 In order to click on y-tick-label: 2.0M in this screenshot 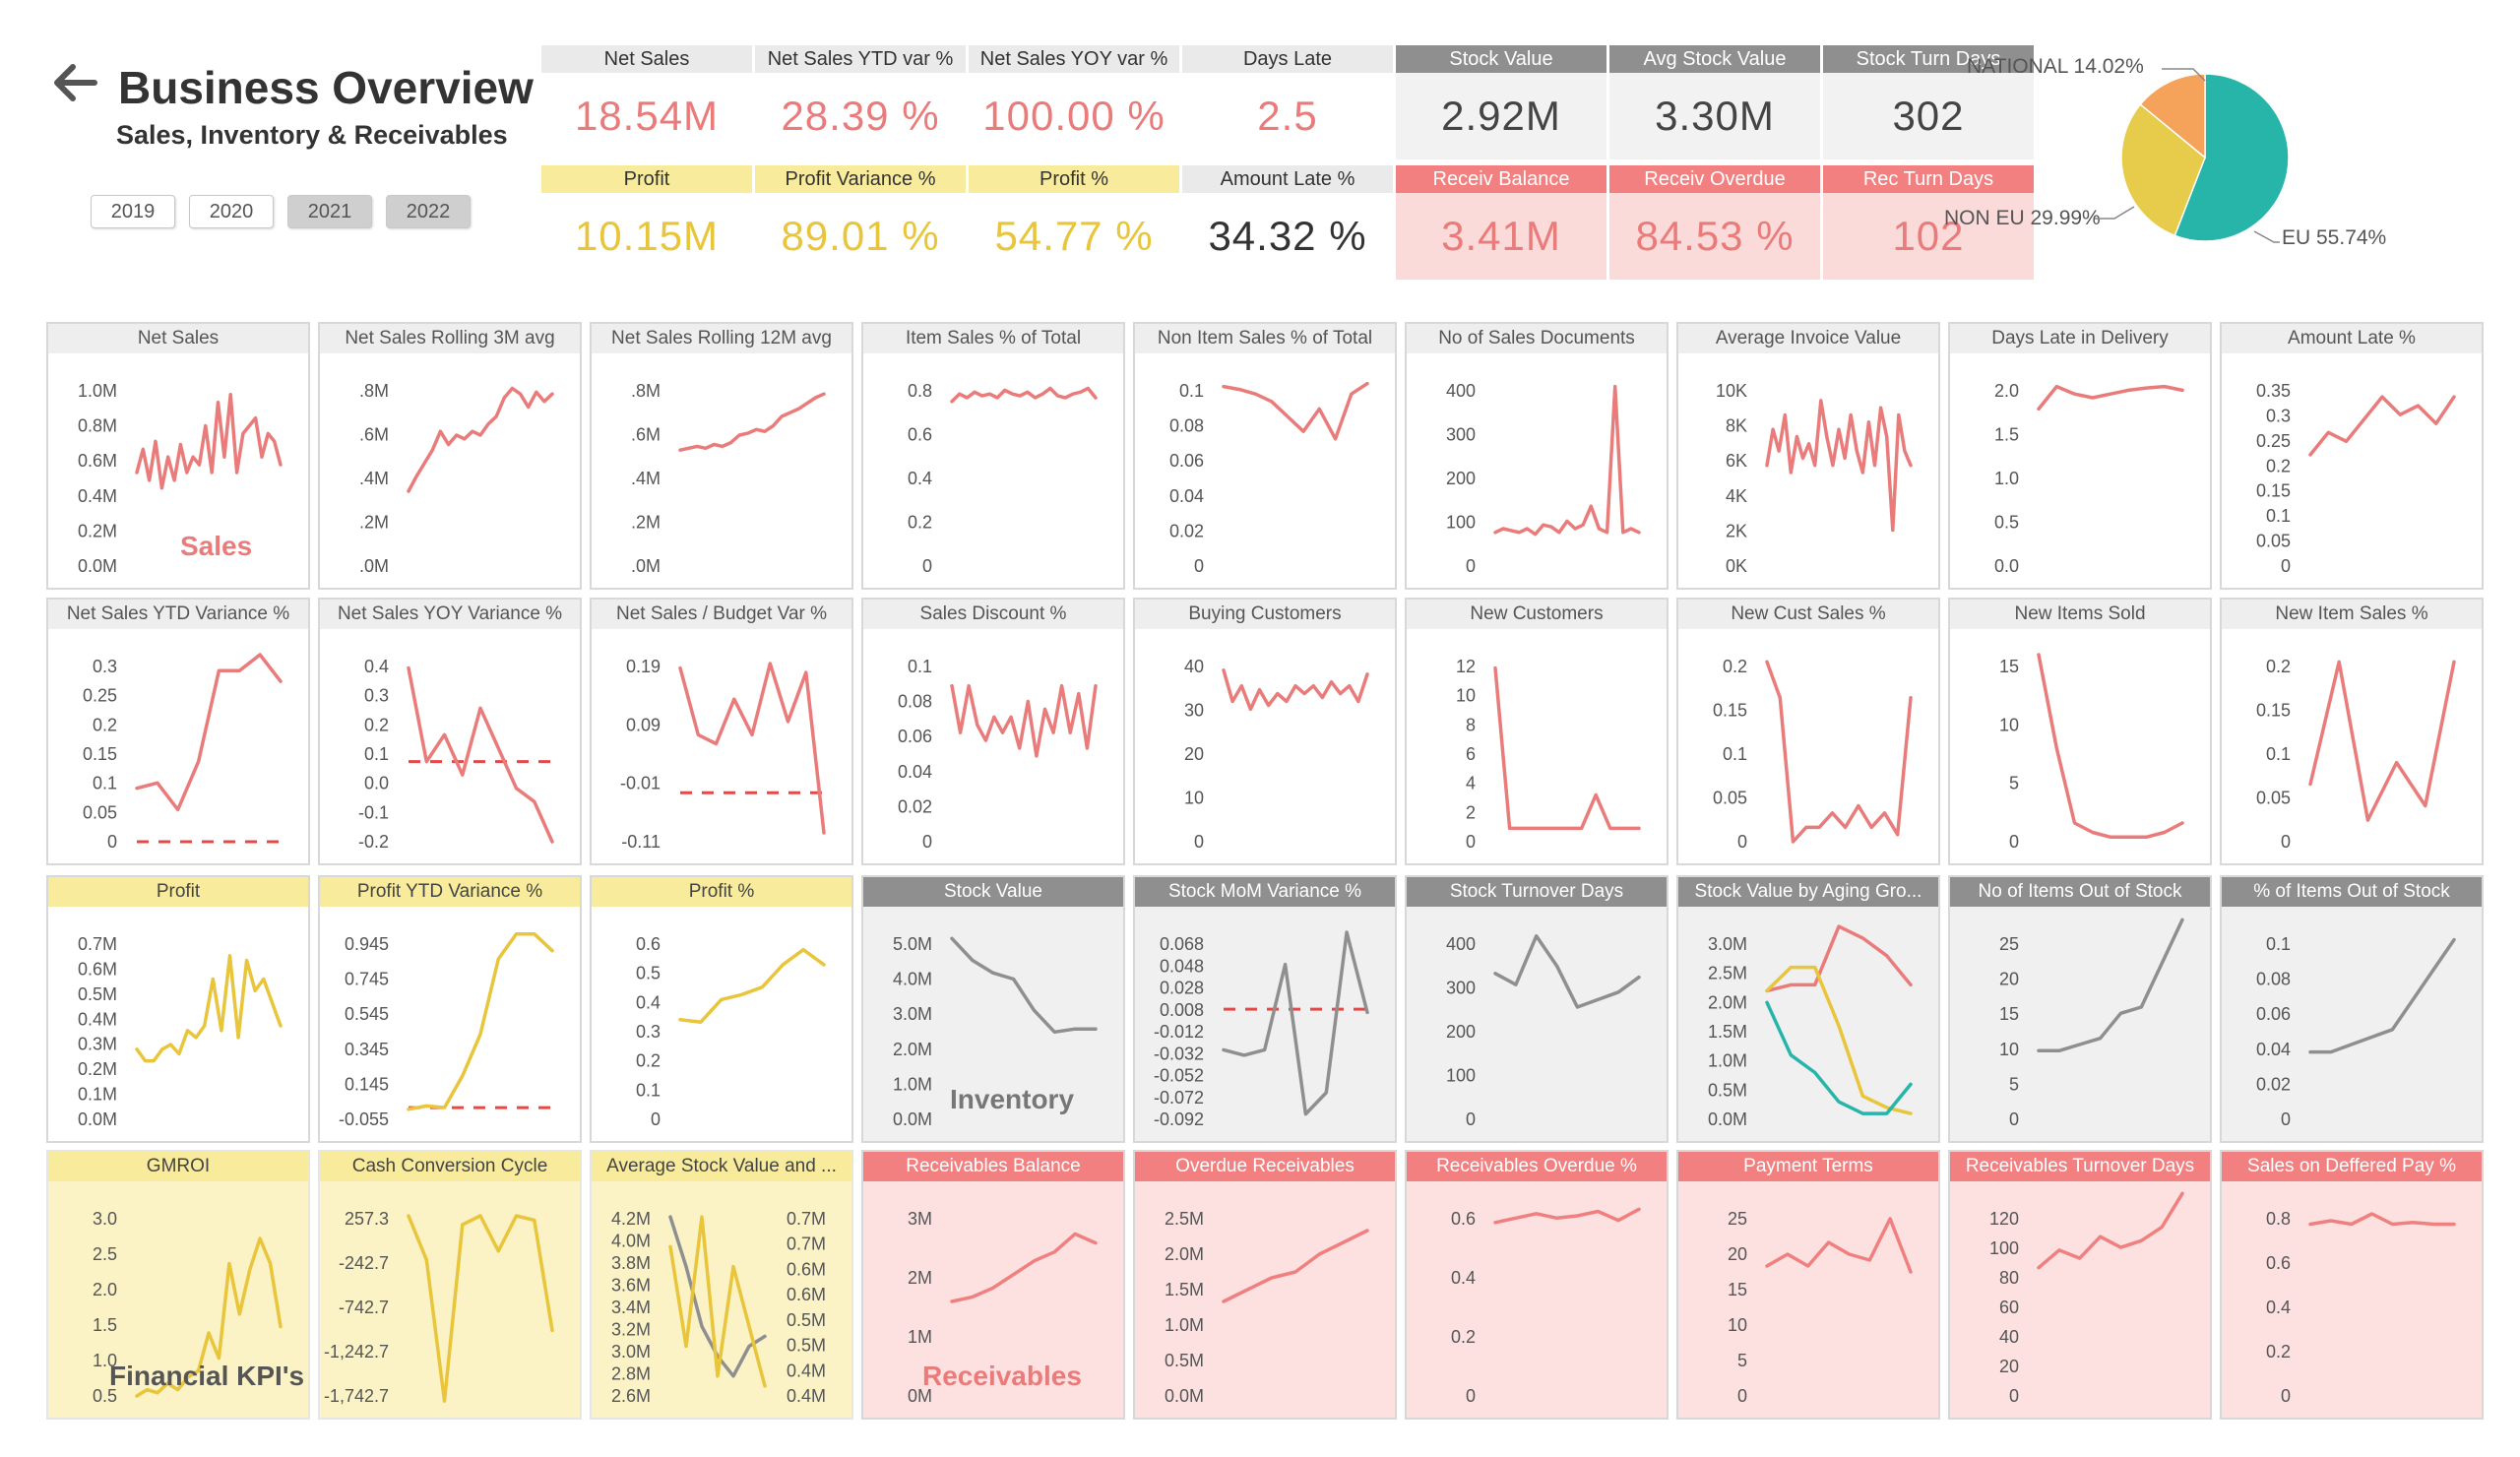, I will do `click(1727, 1002)`.